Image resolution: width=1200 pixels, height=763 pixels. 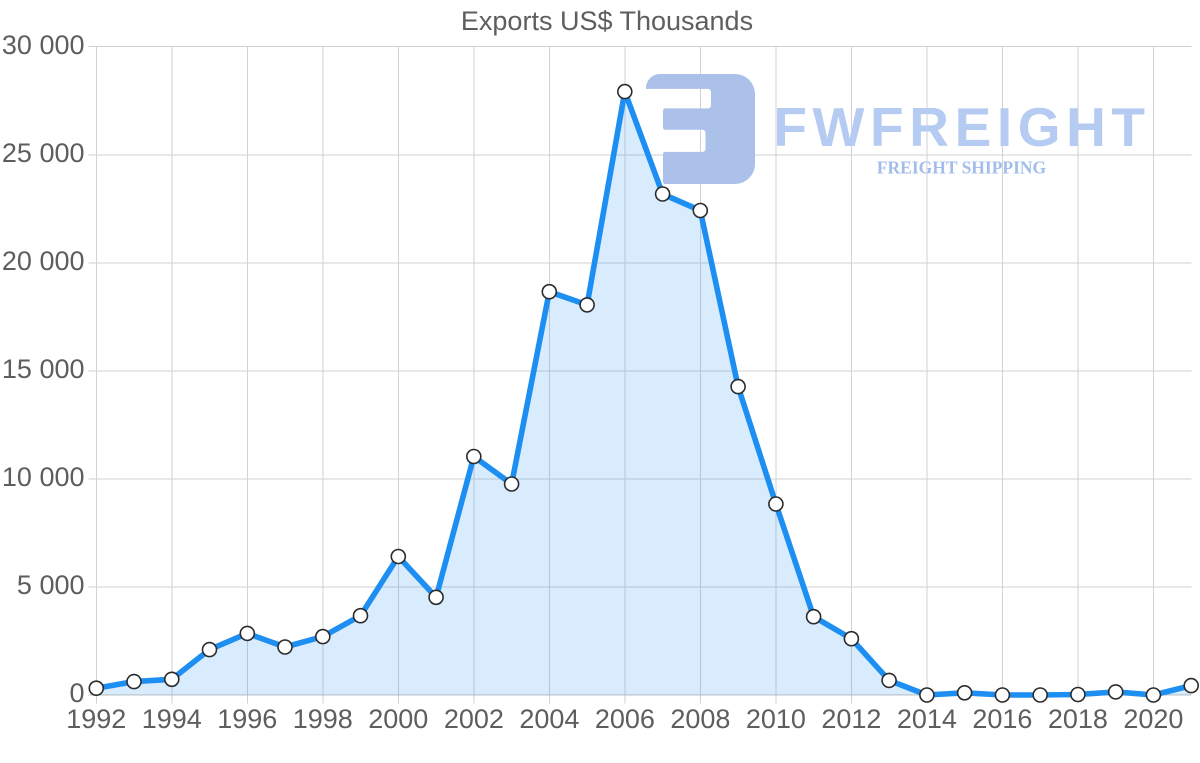 What do you see at coordinates (1078, 719) in the screenshot?
I see `svg-text: 2018` at bounding box center [1078, 719].